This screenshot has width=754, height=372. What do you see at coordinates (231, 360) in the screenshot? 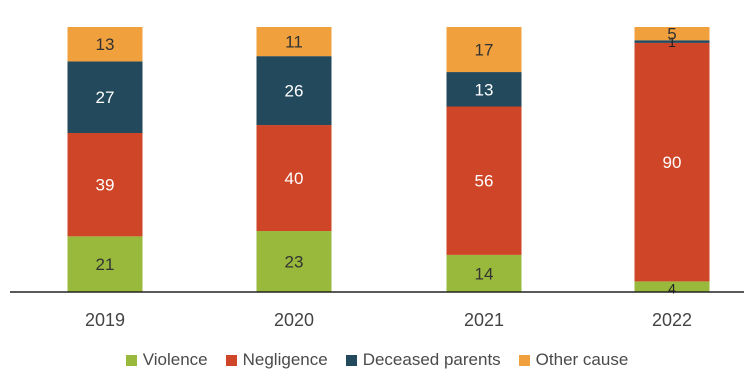
I see `legend-swatch-negligence` at bounding box center [231, 360].